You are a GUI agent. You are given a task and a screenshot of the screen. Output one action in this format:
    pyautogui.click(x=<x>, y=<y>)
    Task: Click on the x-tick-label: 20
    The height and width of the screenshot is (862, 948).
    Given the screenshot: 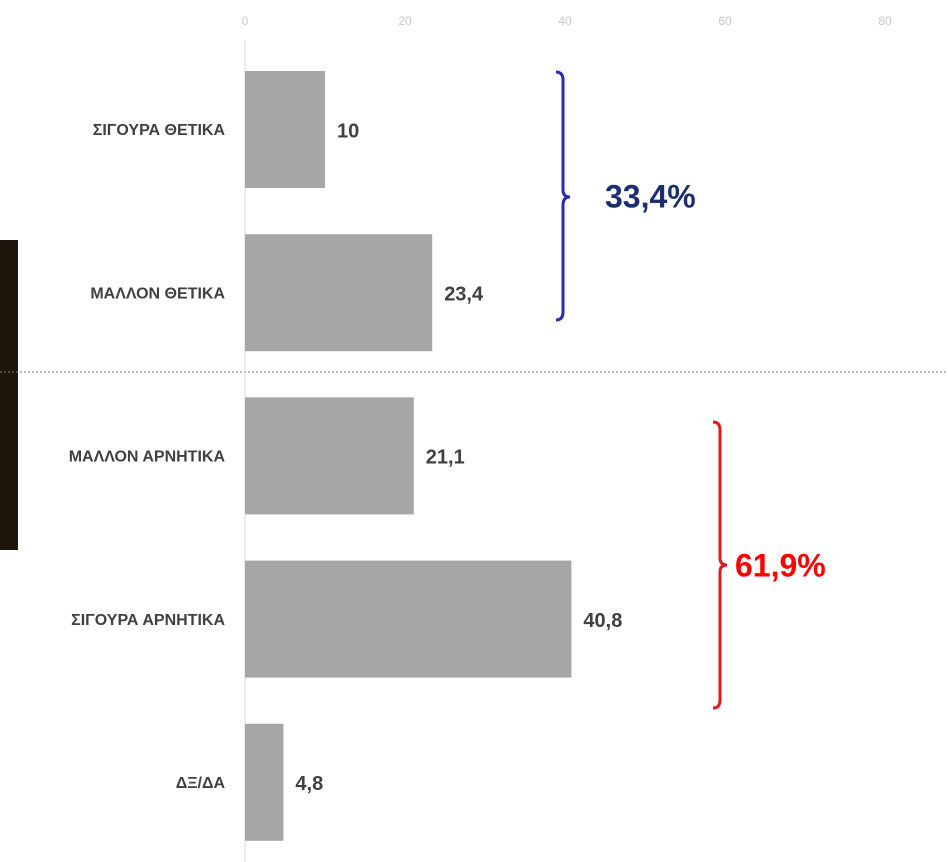 What is the action you would take?
    pyautogui.click(x=405, y=21)
    